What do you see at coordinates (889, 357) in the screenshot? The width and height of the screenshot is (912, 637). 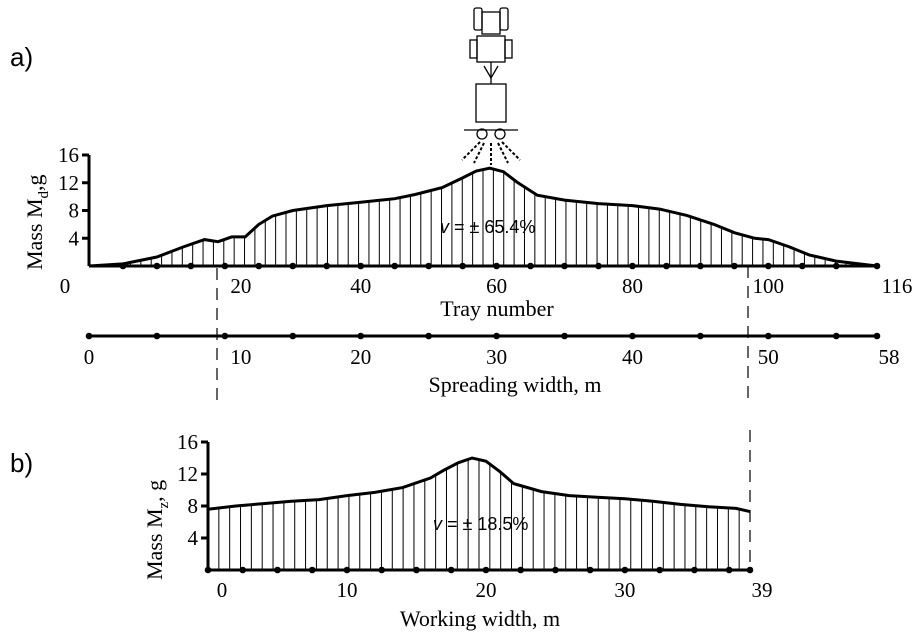 I see `x-tick-label: 58` at bounding box center [889, 357].